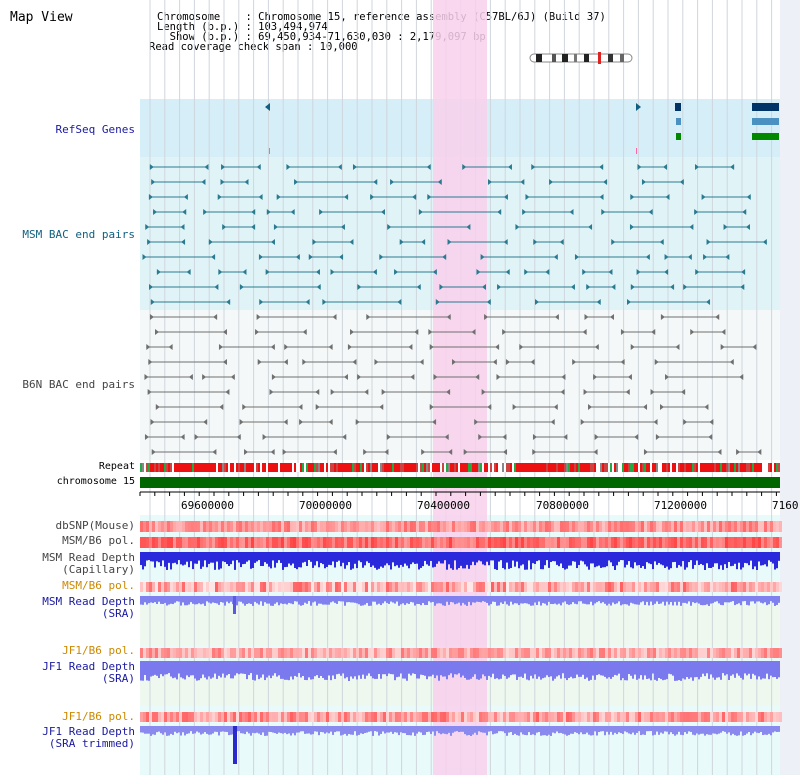 The image size is (800, 775). What do you see at coordinates (78, 234) in the screenshot?
I see `track-label-msm-bac: MSM BAC end pairs` at bounding box center [78, 234].